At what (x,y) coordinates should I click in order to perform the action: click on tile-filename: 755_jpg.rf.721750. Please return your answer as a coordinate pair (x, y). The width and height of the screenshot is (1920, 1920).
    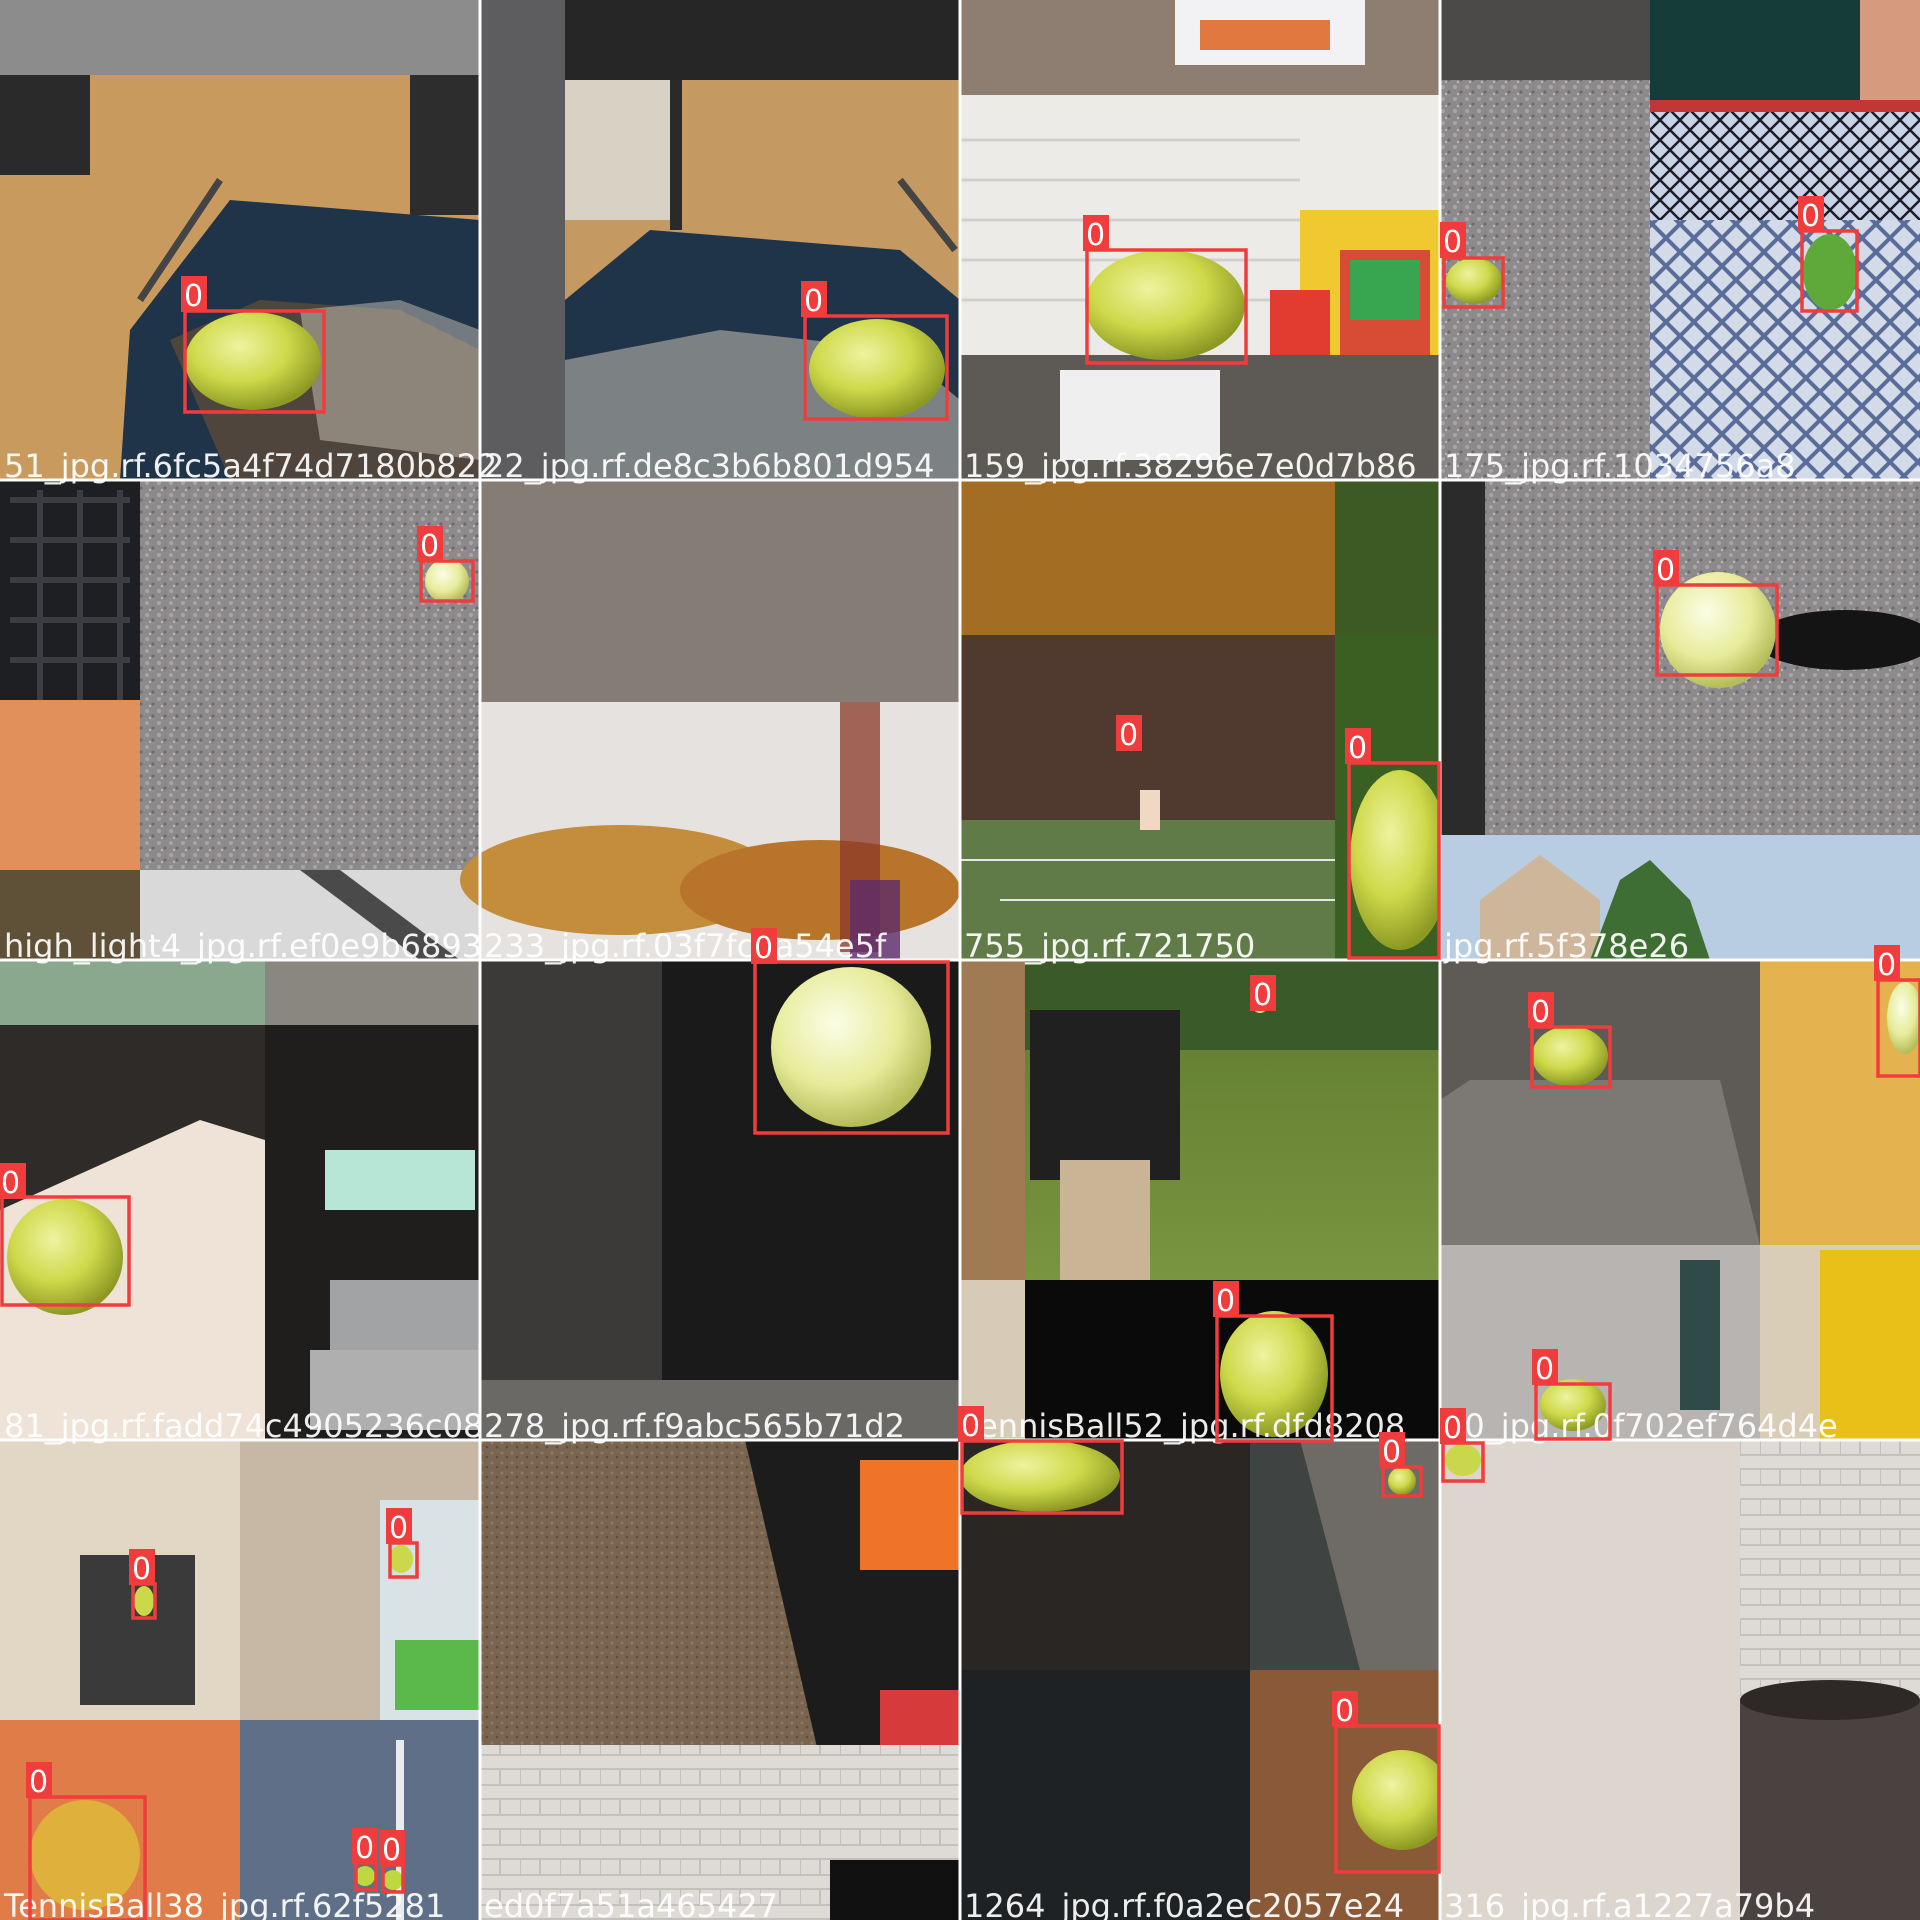
    Looking at the image, I should click on (1109, 946).